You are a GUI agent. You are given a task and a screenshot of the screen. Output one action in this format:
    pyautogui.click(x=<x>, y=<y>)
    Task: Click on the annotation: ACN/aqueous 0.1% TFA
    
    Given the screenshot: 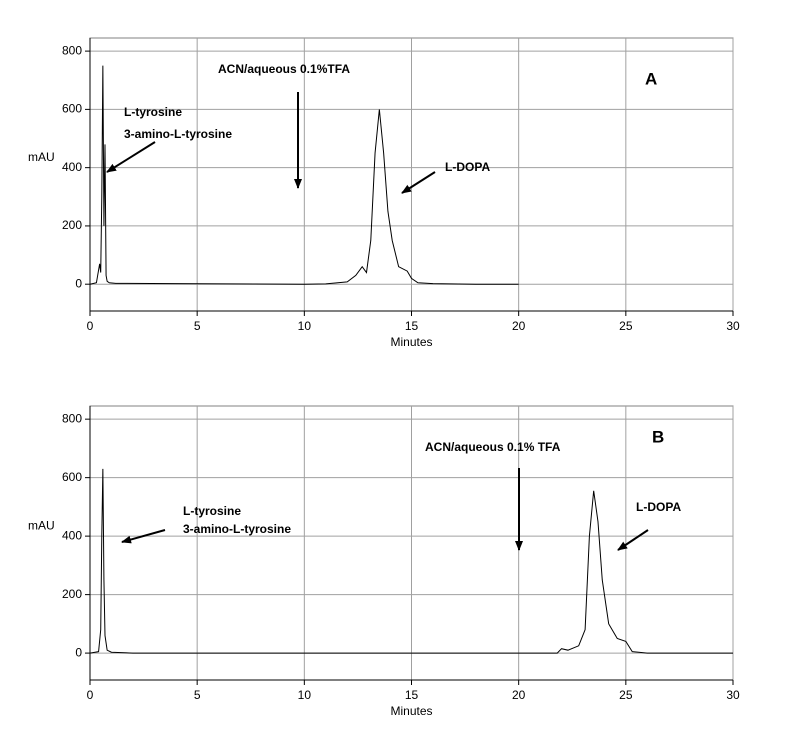 What is the action you would take?
    pyautogui.click(x=493, y=447)
    